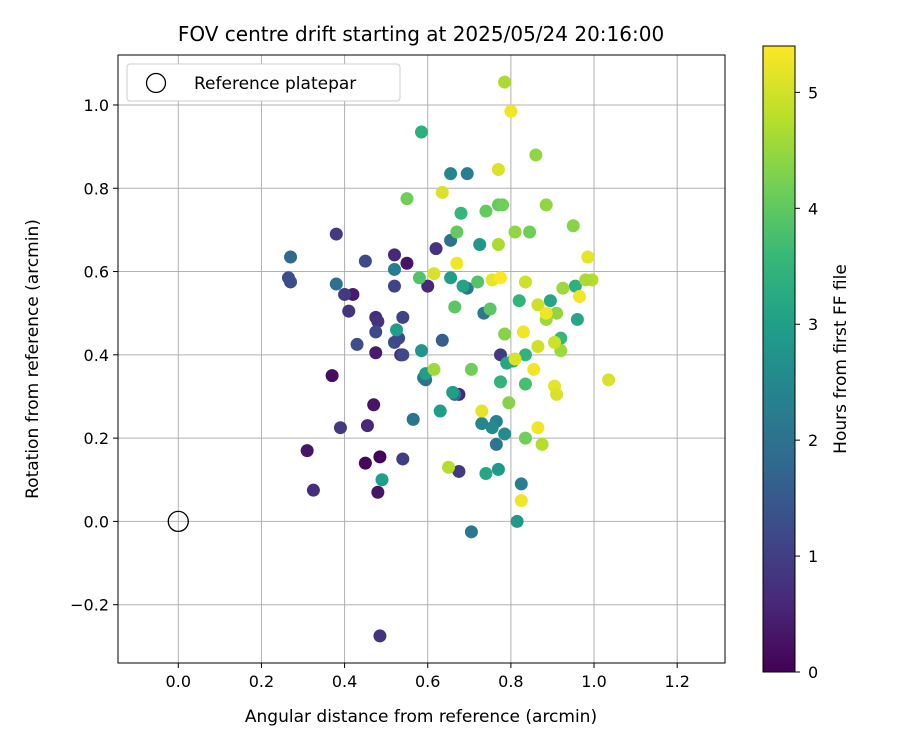  I want to click on legend-box, so click(263, 82).